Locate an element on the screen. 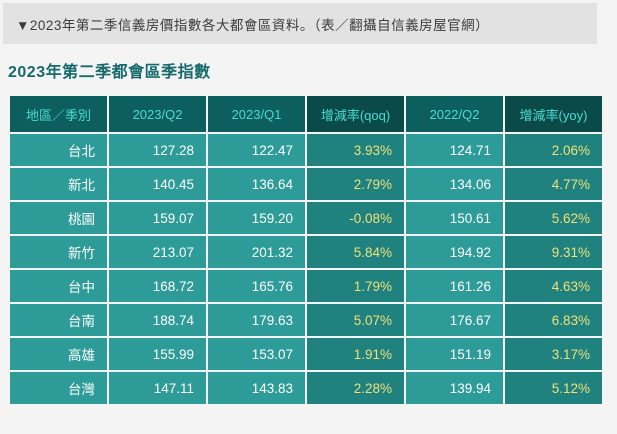  table-row-taiwan: 台灣 147.11 143.83 2.28% 139.94 5.12% is located at coordinates (306, 388).